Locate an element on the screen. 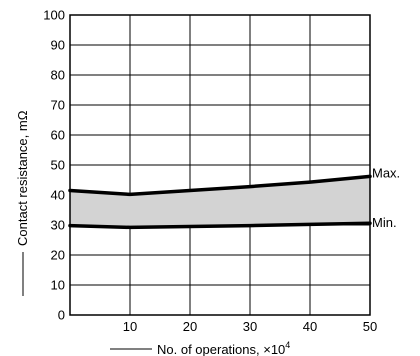  x-tick-label-2: 30 is located at coordinates (250, 326).